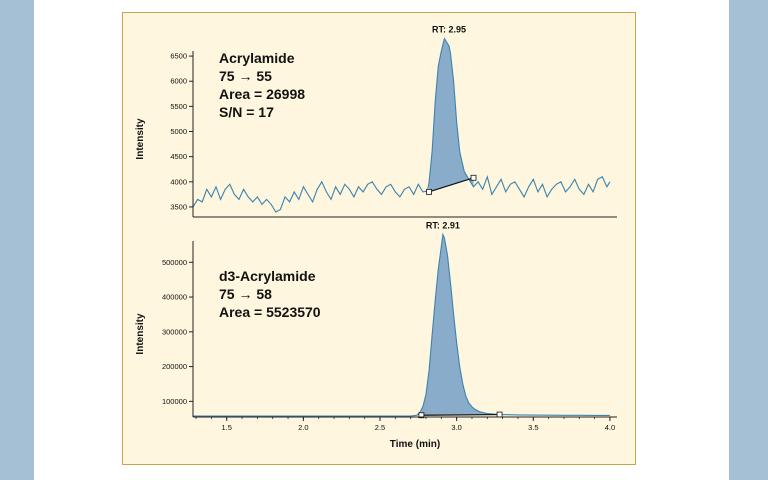  What do you see at coordinates (262, 94) in the screenshot?
I see `annotation-line-0-2: Area = 26998` at bounding box center [262, 94].